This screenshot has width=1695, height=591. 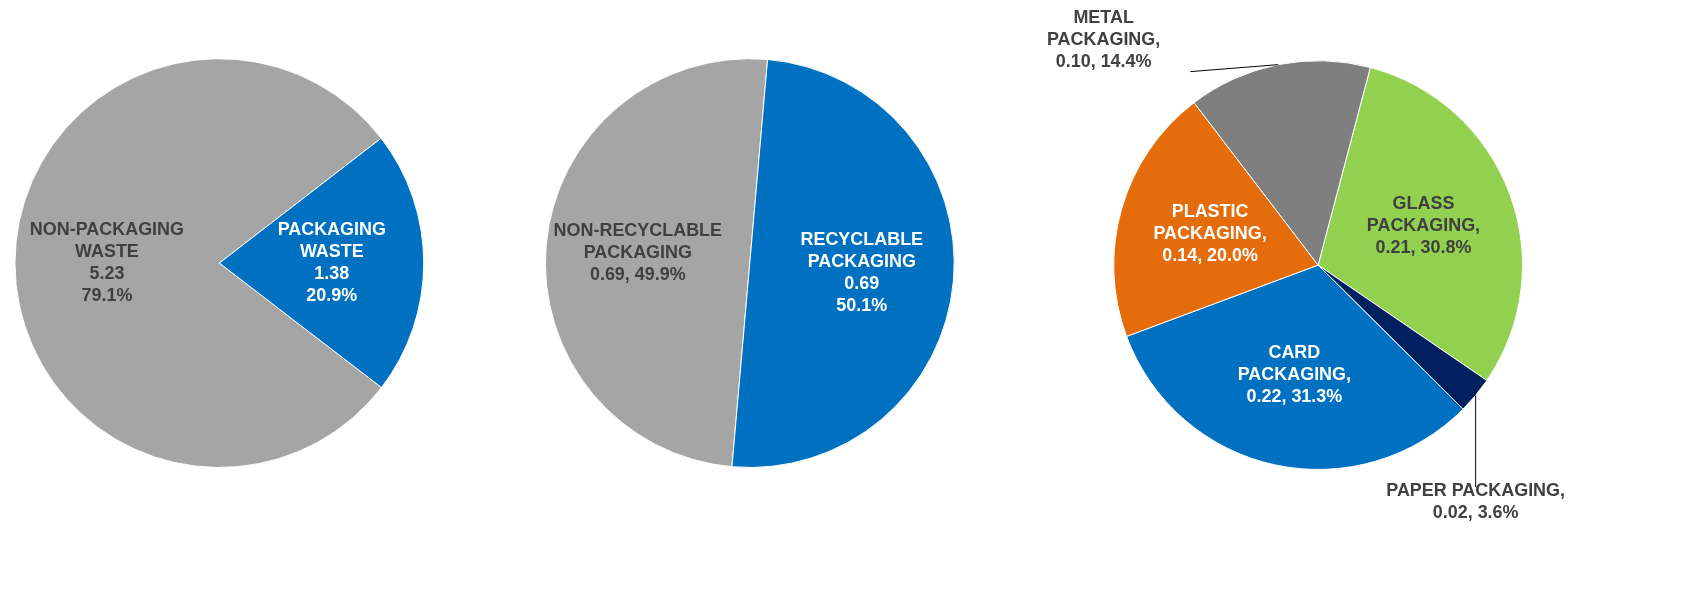 I want to click on data-label: 5.23 79.1%, so click(x=107, y=284).